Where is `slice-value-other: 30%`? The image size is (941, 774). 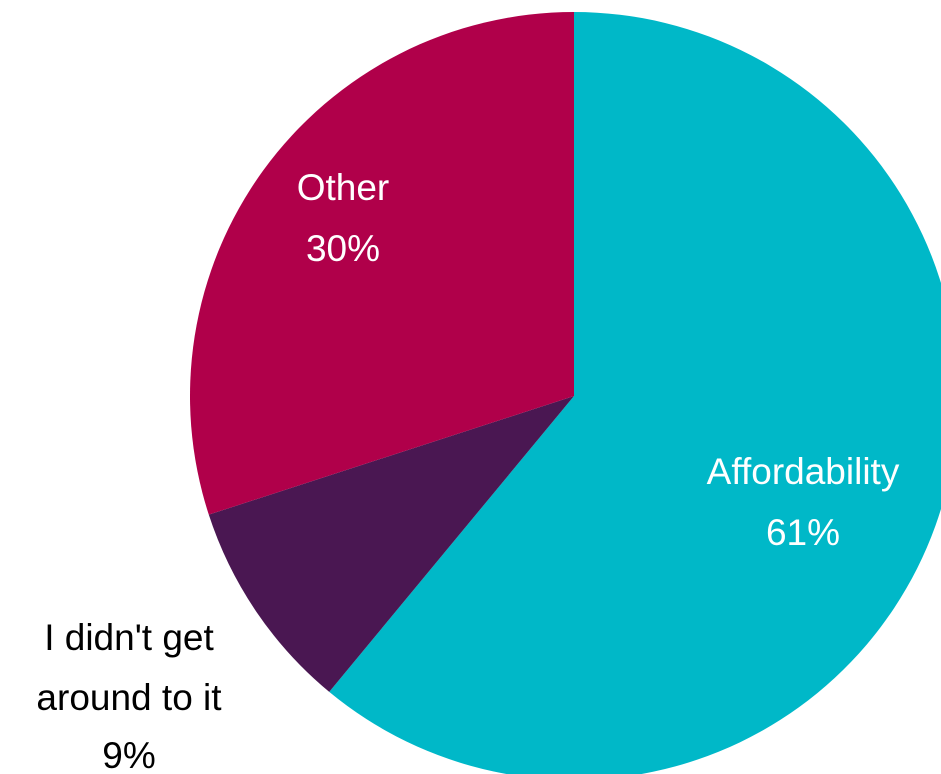 slice-value-other: 30% is located at coordinates (343, 248).